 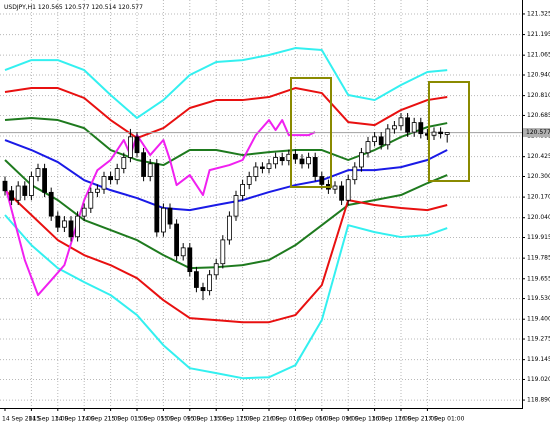 I want to click on y-tick-label: 120.425, so click(x=538, y=156).